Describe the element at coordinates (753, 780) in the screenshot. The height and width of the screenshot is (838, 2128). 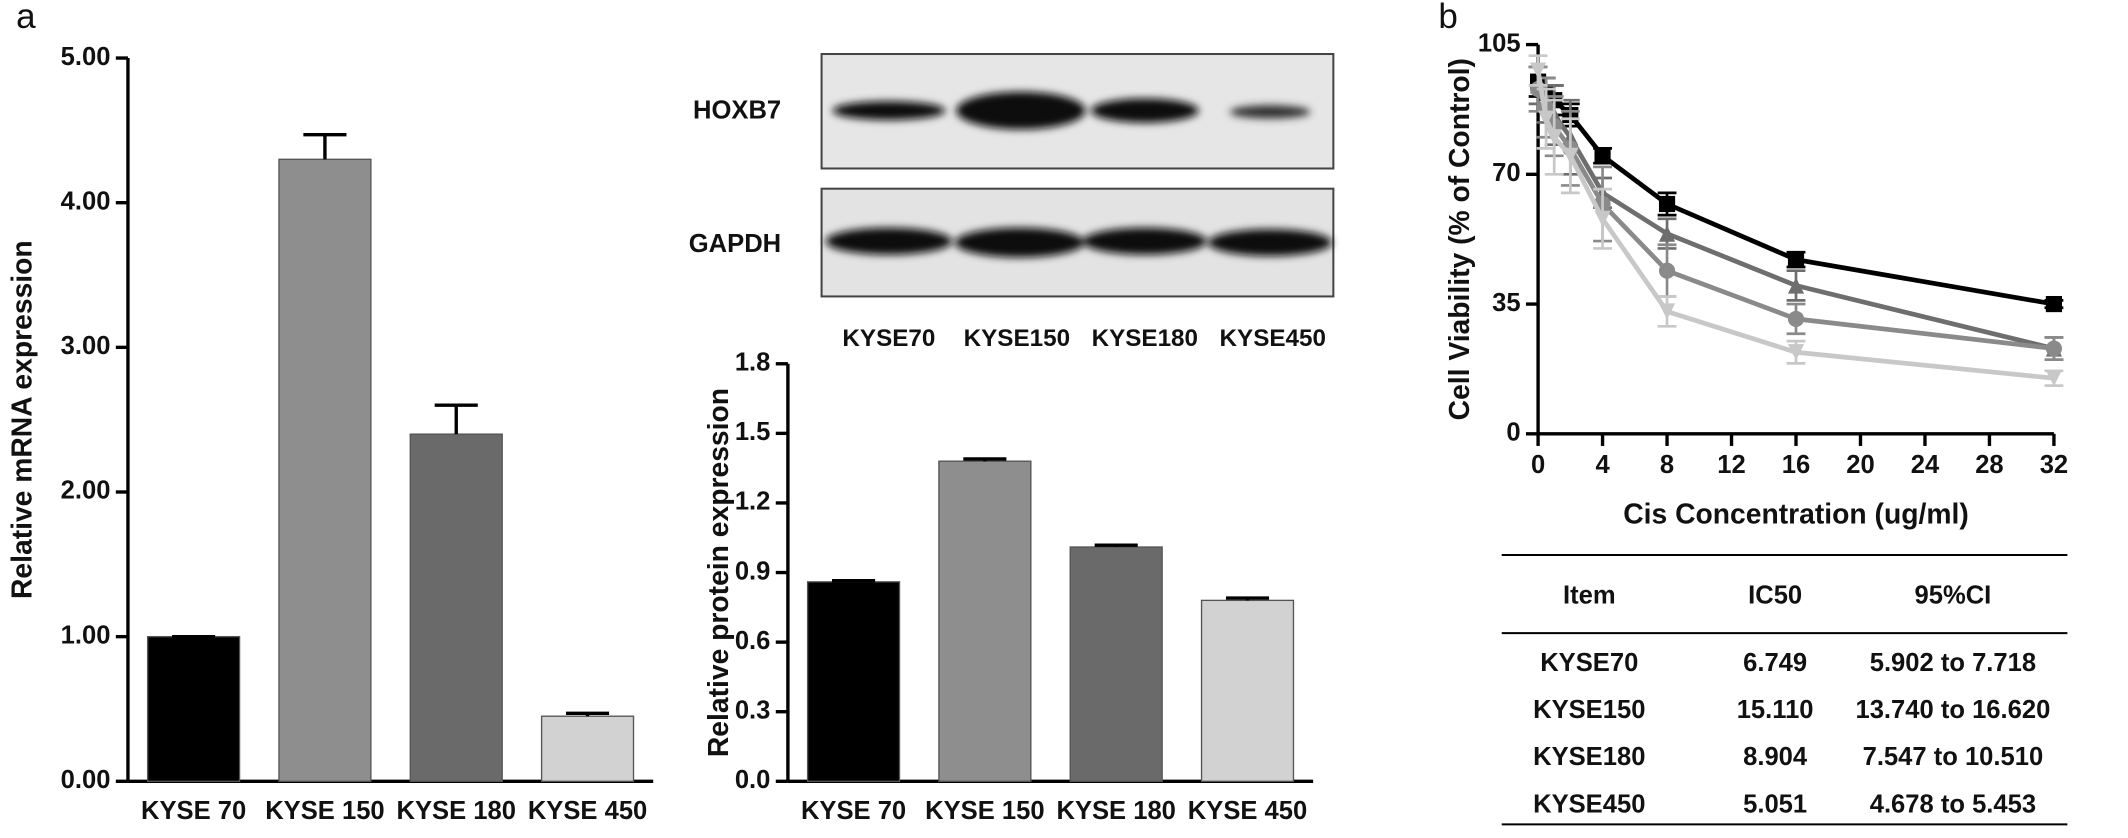
I see `y-tick-label: 0.0` at that location.